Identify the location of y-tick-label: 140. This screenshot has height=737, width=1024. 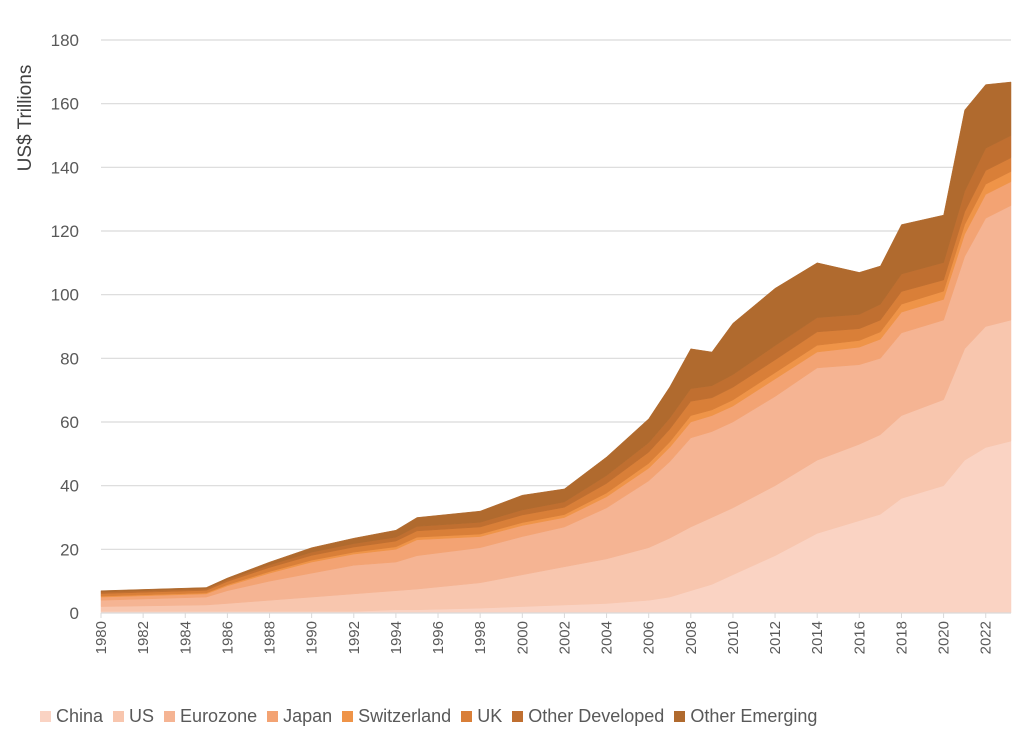
(65, 167).